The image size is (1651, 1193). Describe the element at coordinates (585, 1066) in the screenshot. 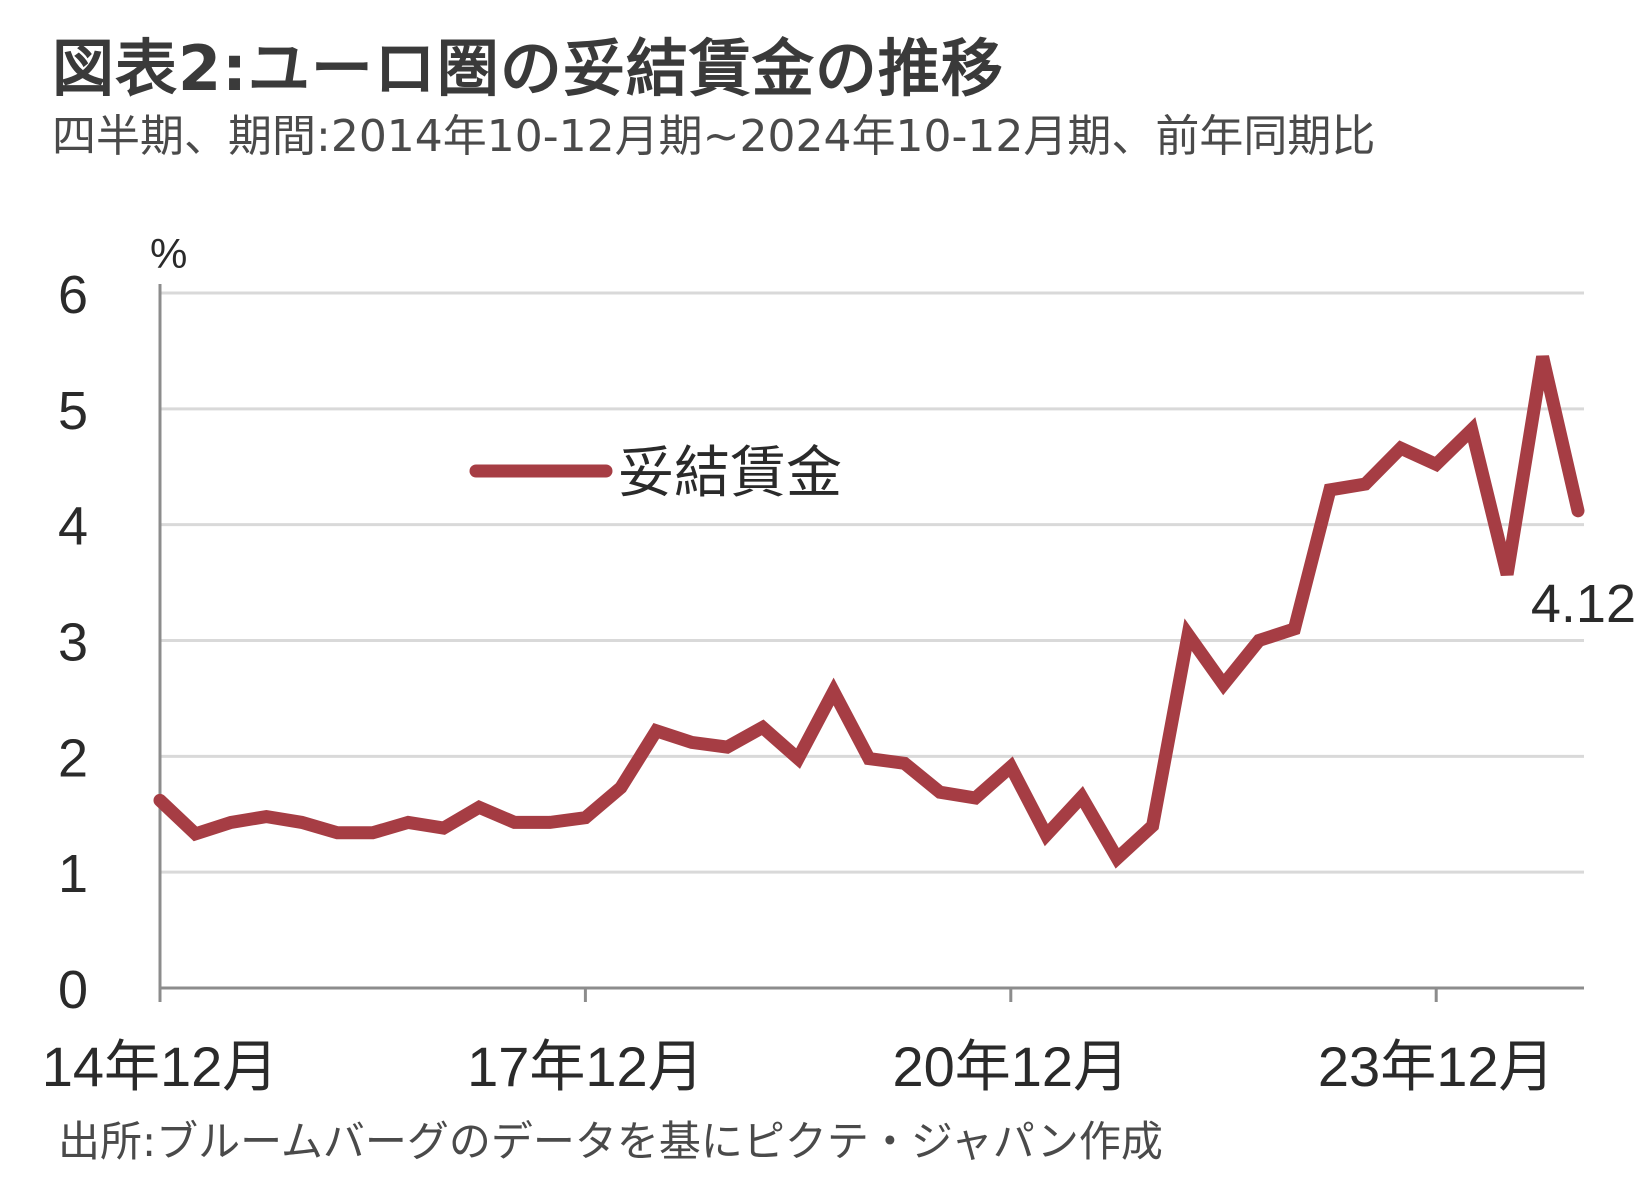

I see `x-tick-label: 17年12月` at that location.